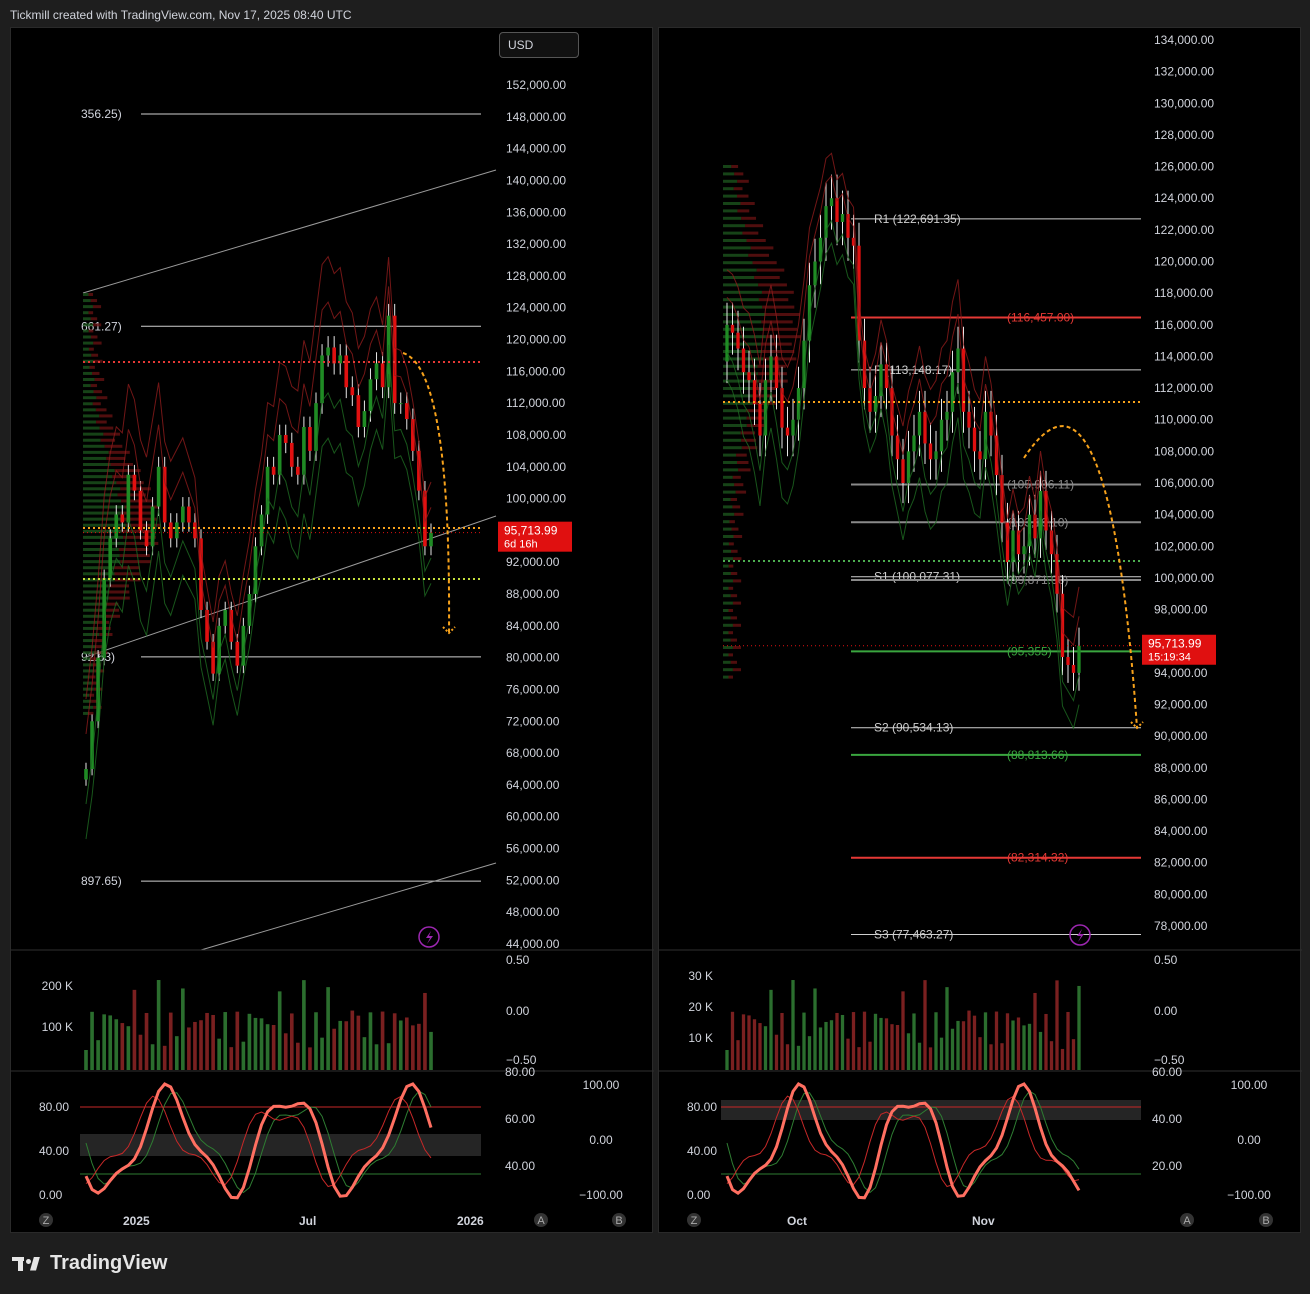 This screenshot has width=1310, height=1294. What do you see at coordinates (1249, 1140) in the screenshot?
I see `osc-right-tick: 0.00` at bounding box center [1249, 1140].